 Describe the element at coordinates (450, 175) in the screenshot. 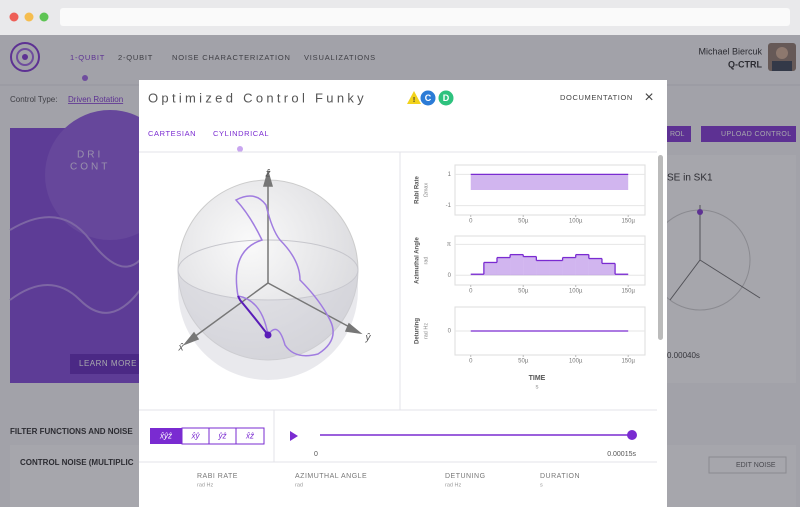

I see `y-tick-label: 1` at that location.